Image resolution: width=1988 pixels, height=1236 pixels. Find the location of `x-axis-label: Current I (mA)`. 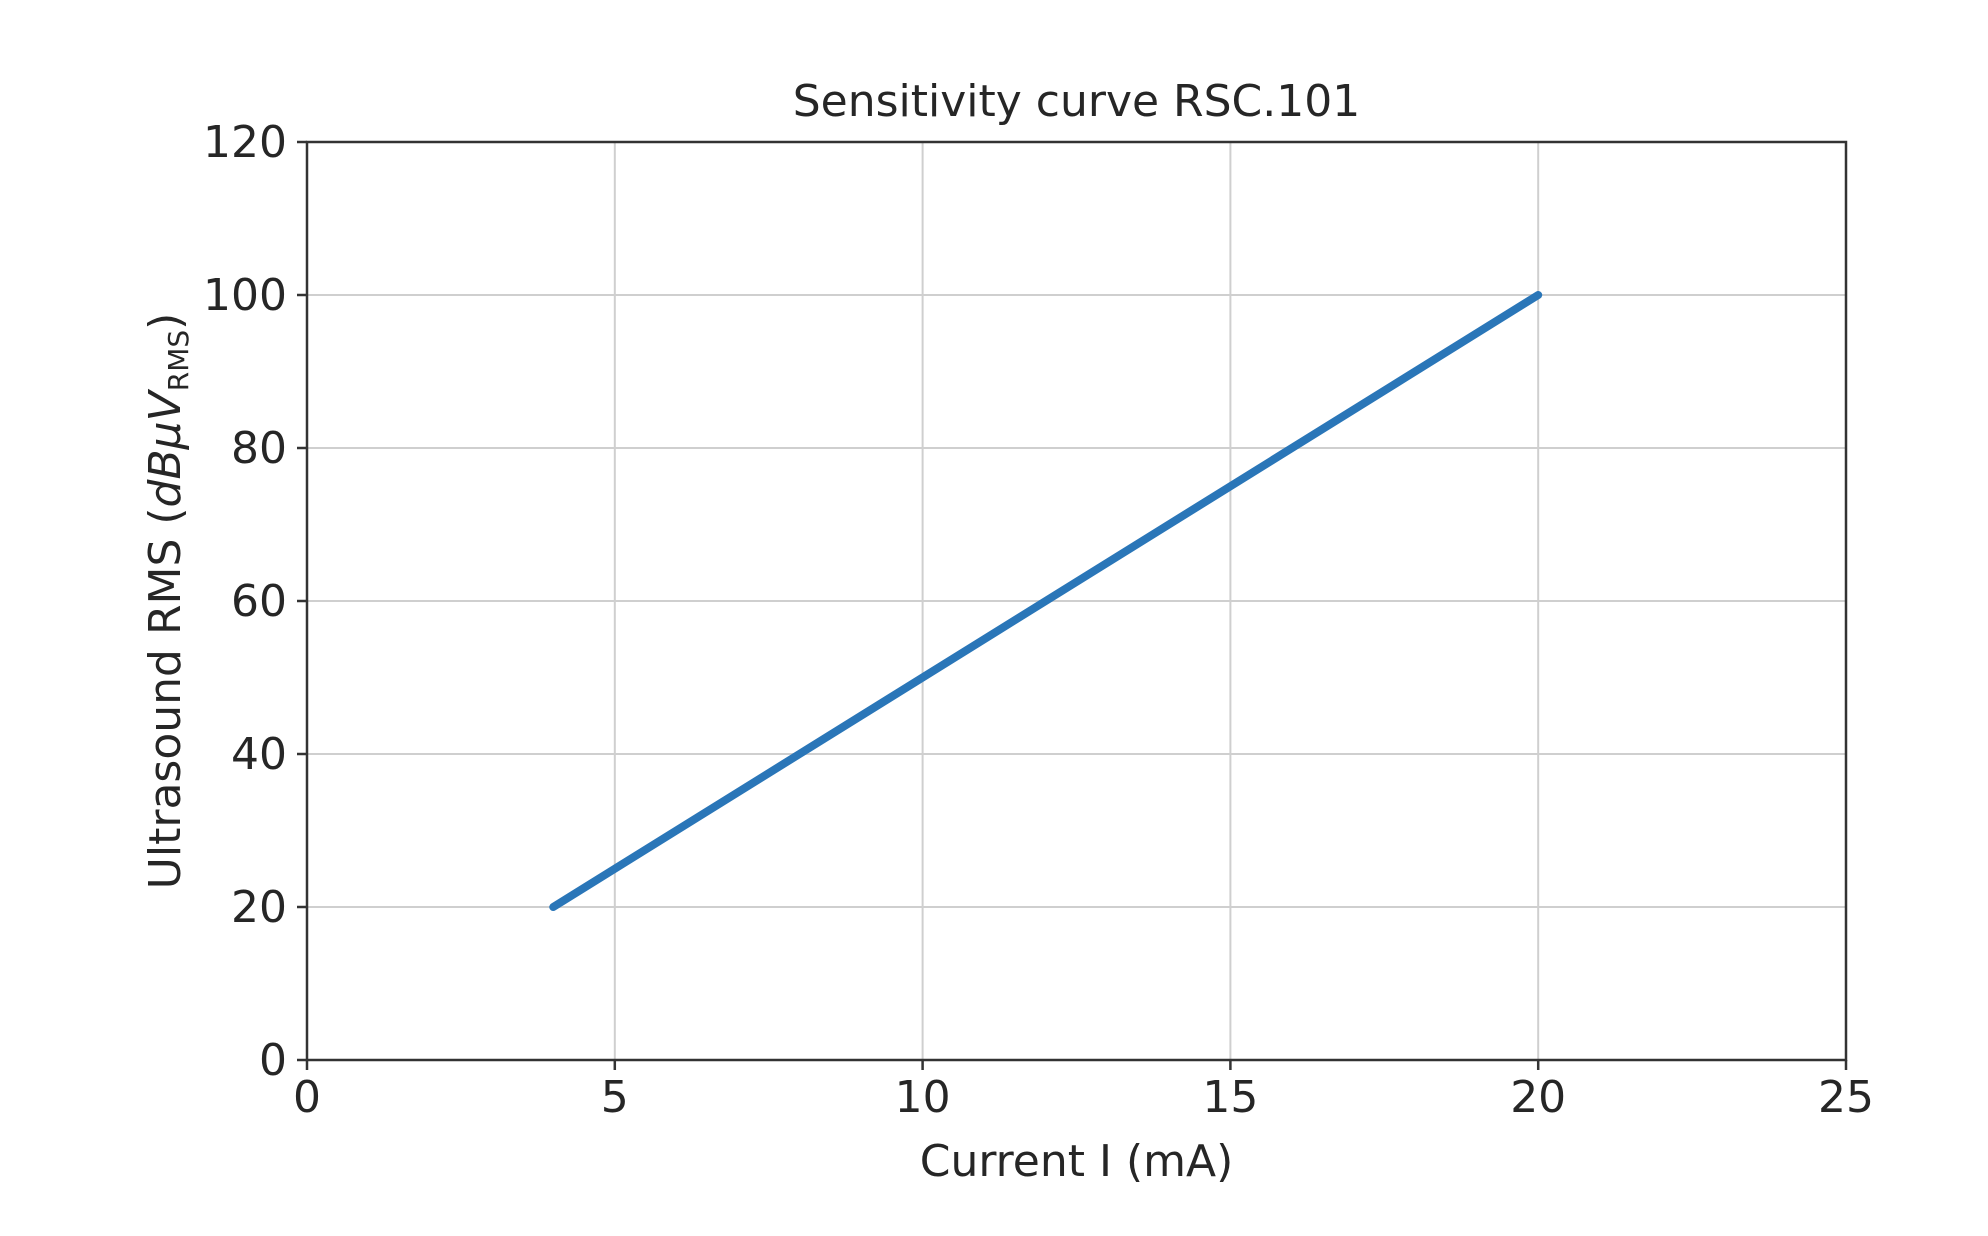

x-axis-label: Current I (mA) is located at coordinates (1077, 1161).